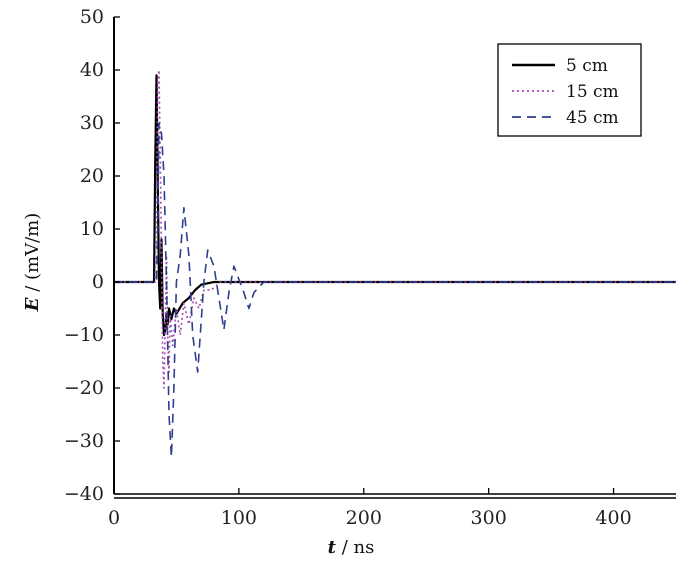  I want to click on y-tick-label: 0, so click(98, 282).